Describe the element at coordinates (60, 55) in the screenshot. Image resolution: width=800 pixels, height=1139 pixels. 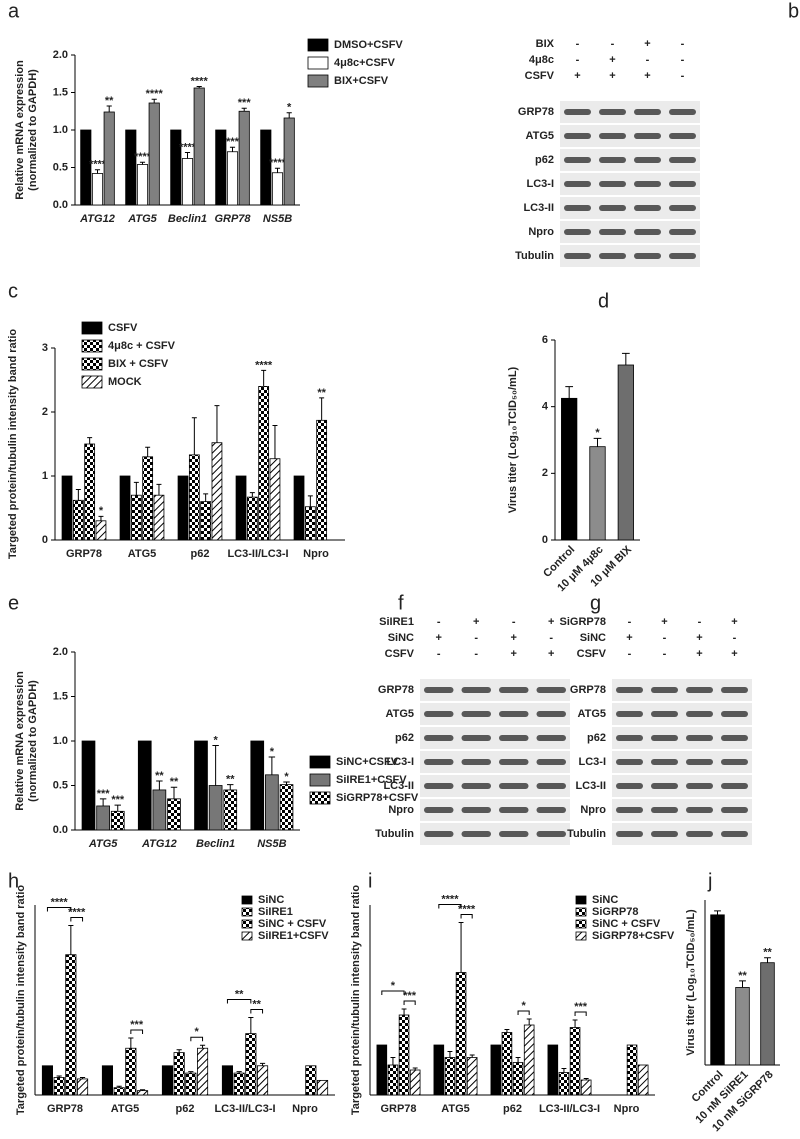
I see `y-tick-label: 2.0` at that location.